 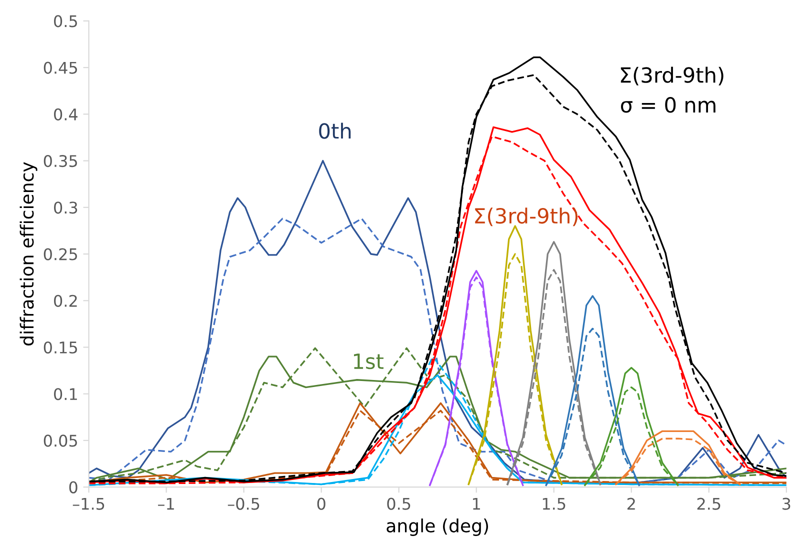 I want to click on series-label: 0th, so click(x=335, y=130).